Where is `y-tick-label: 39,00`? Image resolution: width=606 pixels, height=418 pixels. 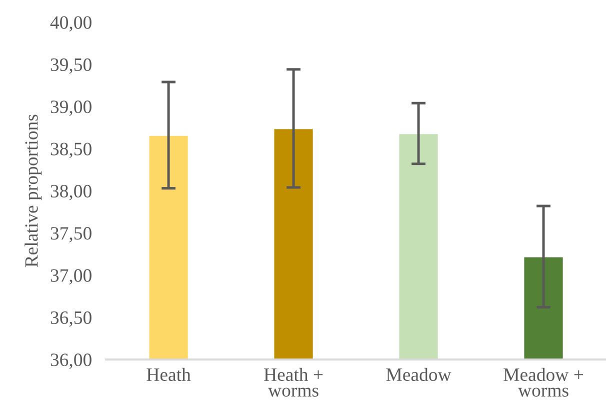
y-tick-label: 39,00 is located at coordinates (71, 108).